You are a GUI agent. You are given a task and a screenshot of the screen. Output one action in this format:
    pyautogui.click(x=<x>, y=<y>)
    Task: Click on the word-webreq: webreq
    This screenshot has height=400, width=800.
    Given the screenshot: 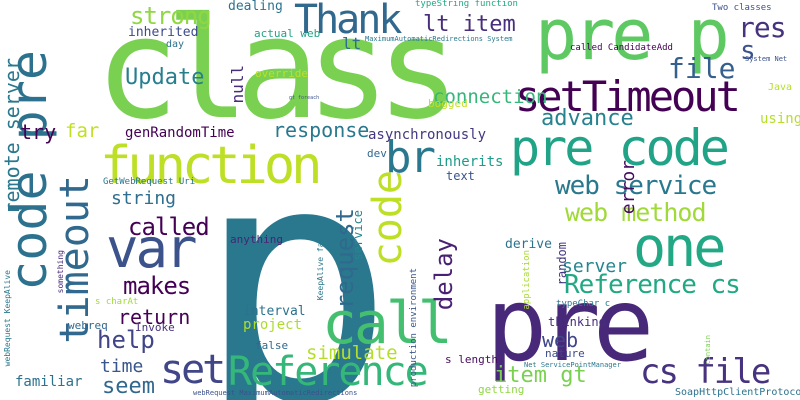 What is the action you would take?
    pyautogui.click(x=88, y=325)
    